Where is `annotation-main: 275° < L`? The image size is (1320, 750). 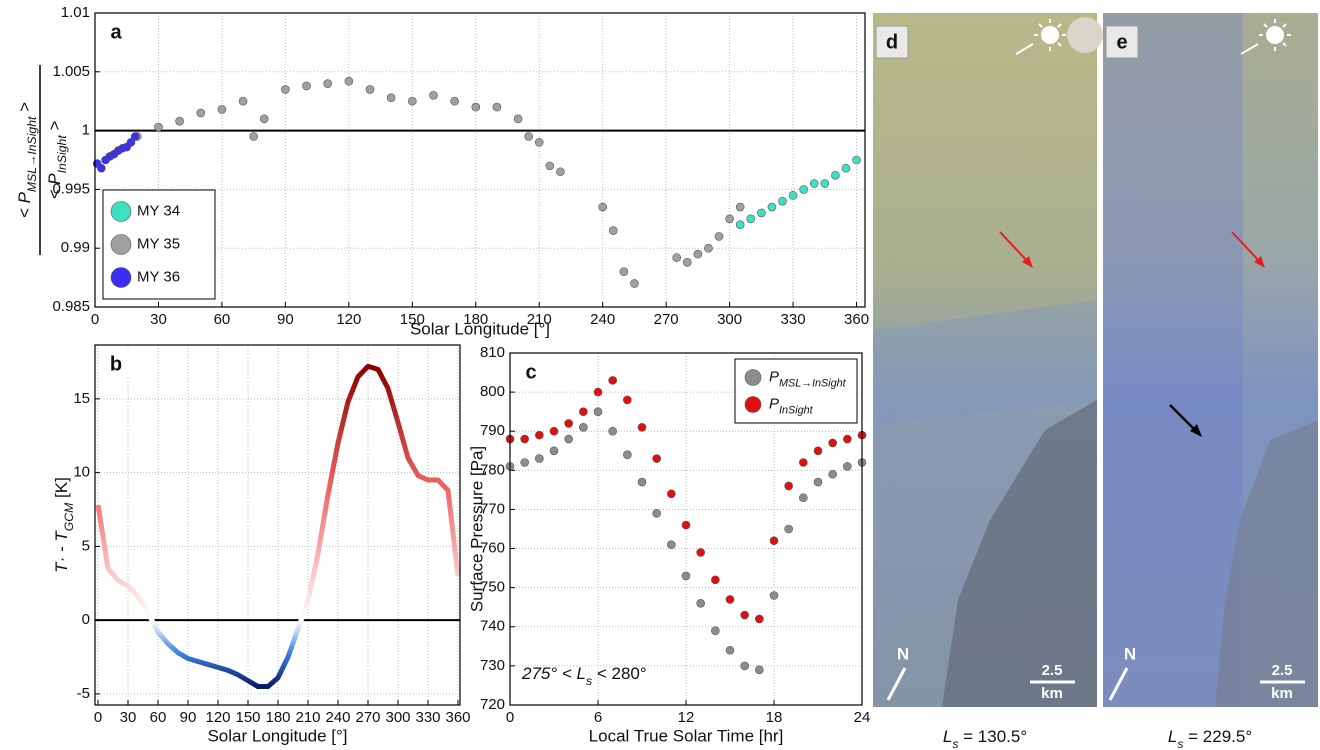 annotation-main: 275° < L is located at coordinates (553, 673).